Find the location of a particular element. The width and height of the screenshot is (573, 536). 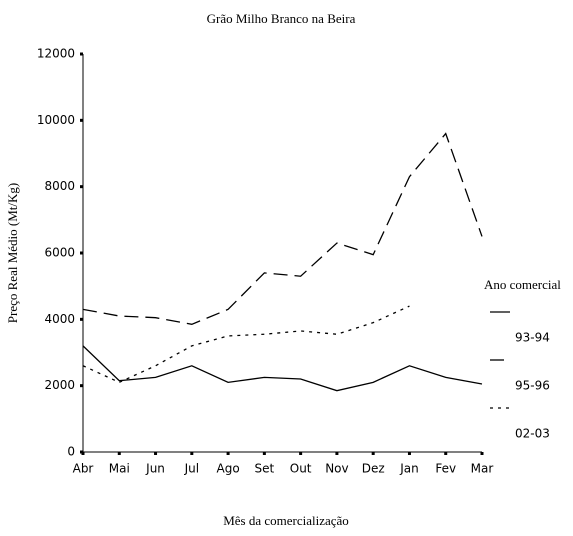

legend-label: 95-96 is located at coordinates (532, 386).